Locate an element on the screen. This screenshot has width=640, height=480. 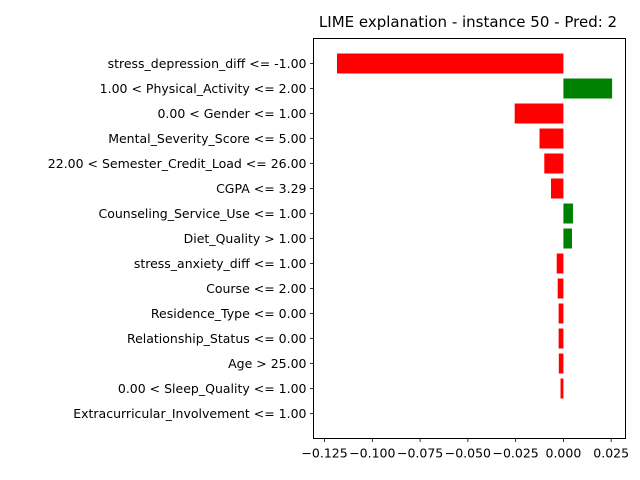
x-tick-label: −0.025 is located at coordinates (516, 453).